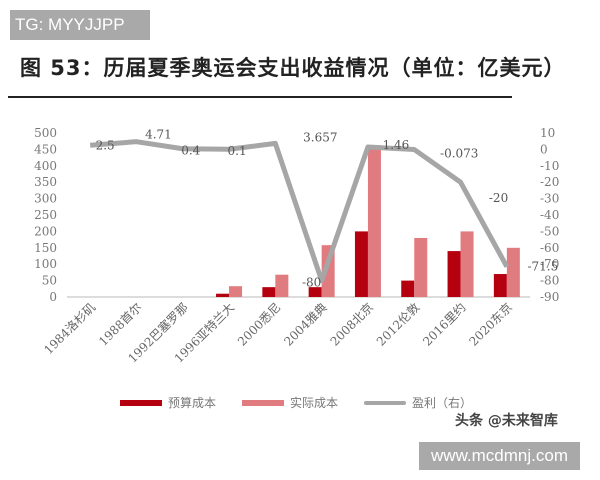  I want to click on right-tick-label: -40, so click(549, 215).